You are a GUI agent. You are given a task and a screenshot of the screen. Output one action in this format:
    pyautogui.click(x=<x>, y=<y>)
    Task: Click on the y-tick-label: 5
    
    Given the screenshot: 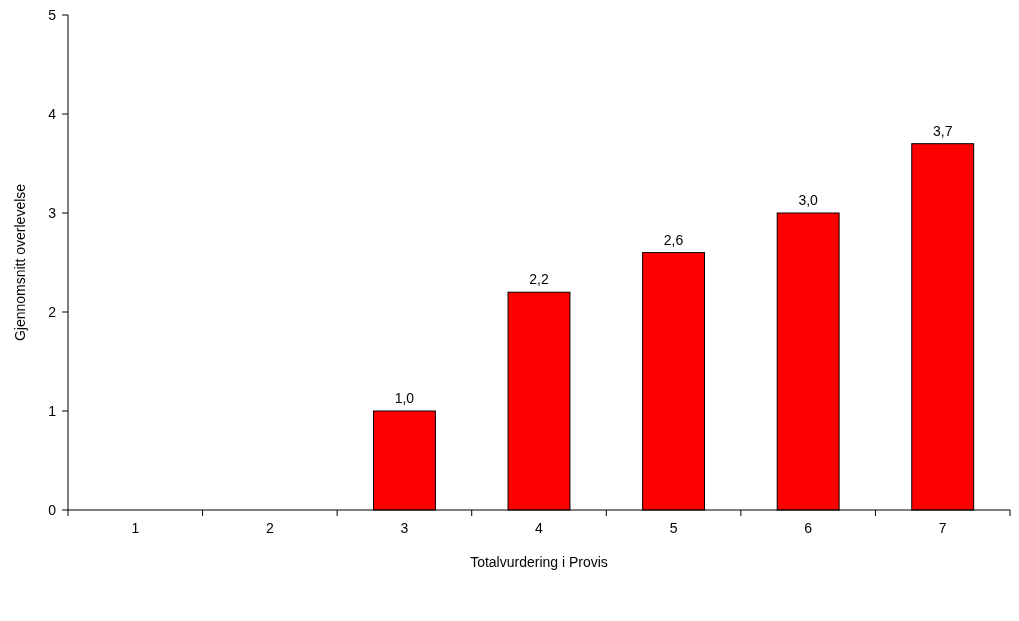 What is the action you would take?
    pyautogui.click(x=52, y=14)
    